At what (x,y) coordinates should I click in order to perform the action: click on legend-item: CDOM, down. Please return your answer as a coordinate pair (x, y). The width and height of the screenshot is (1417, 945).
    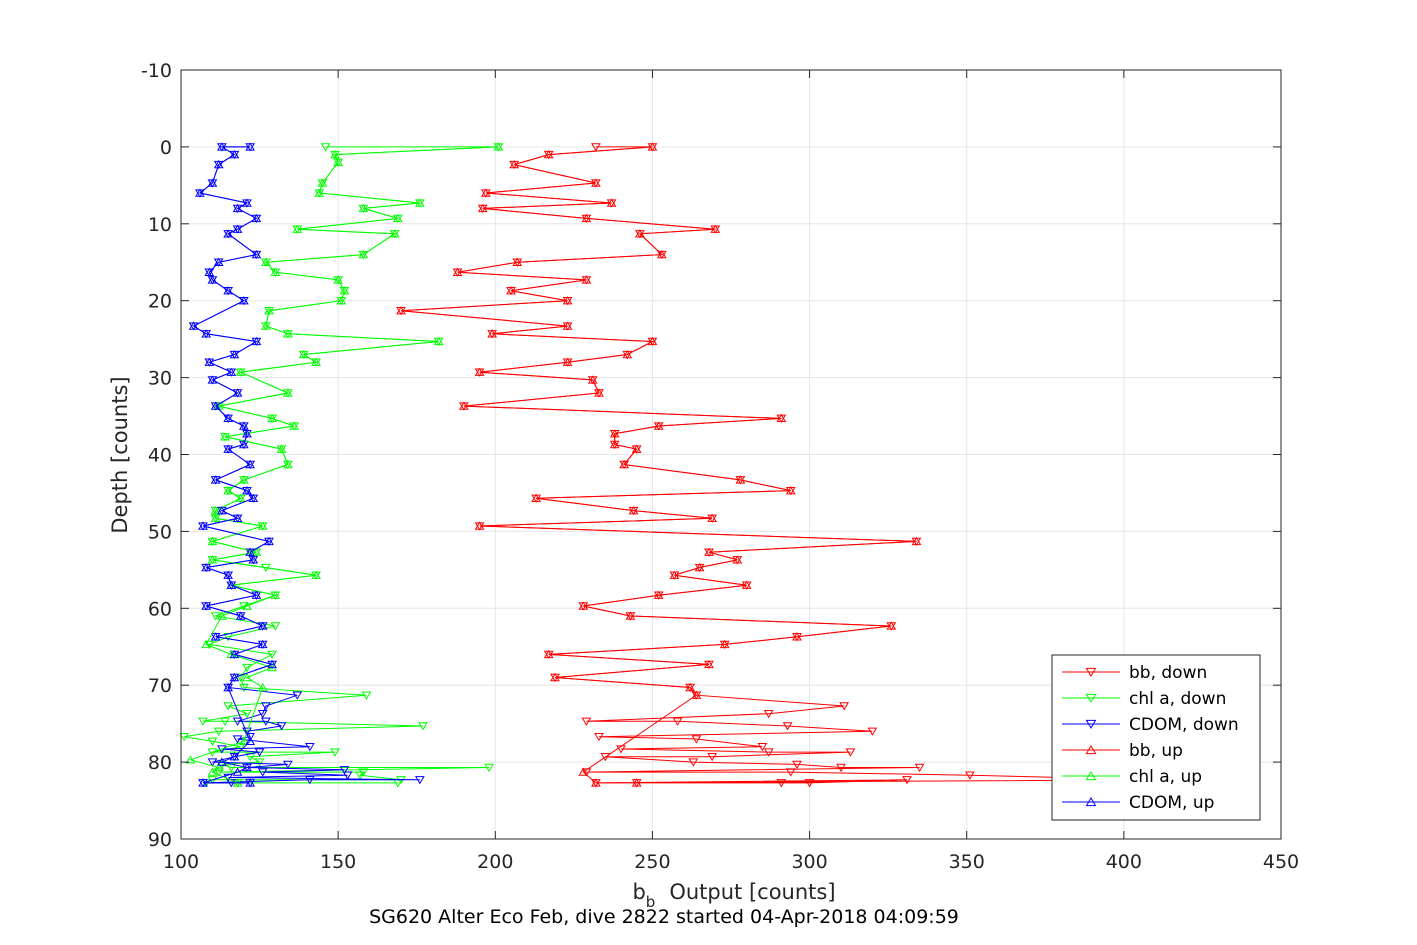
    Looking at the image, I should click on (1150, 725).